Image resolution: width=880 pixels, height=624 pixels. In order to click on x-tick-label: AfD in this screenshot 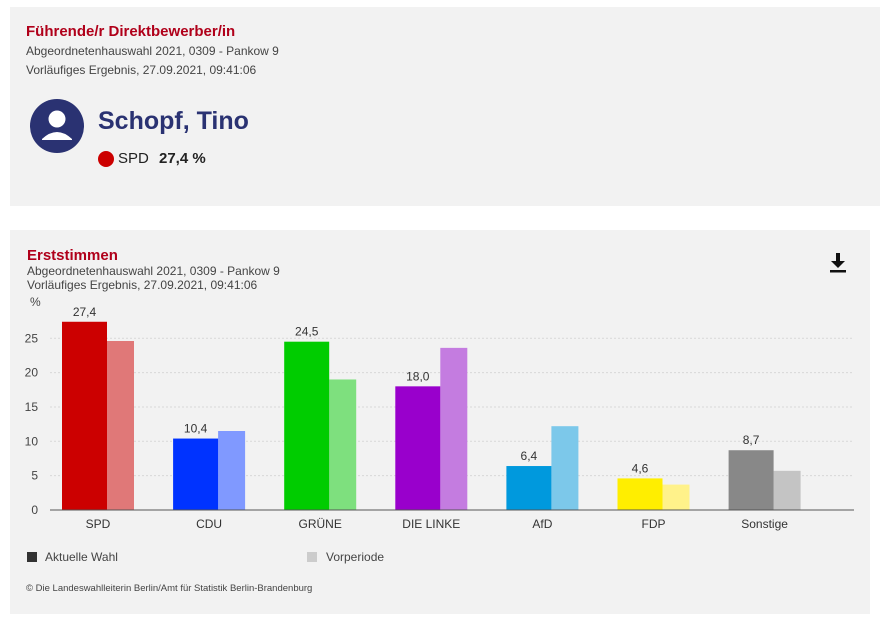, I will do `click(542, 524)`.